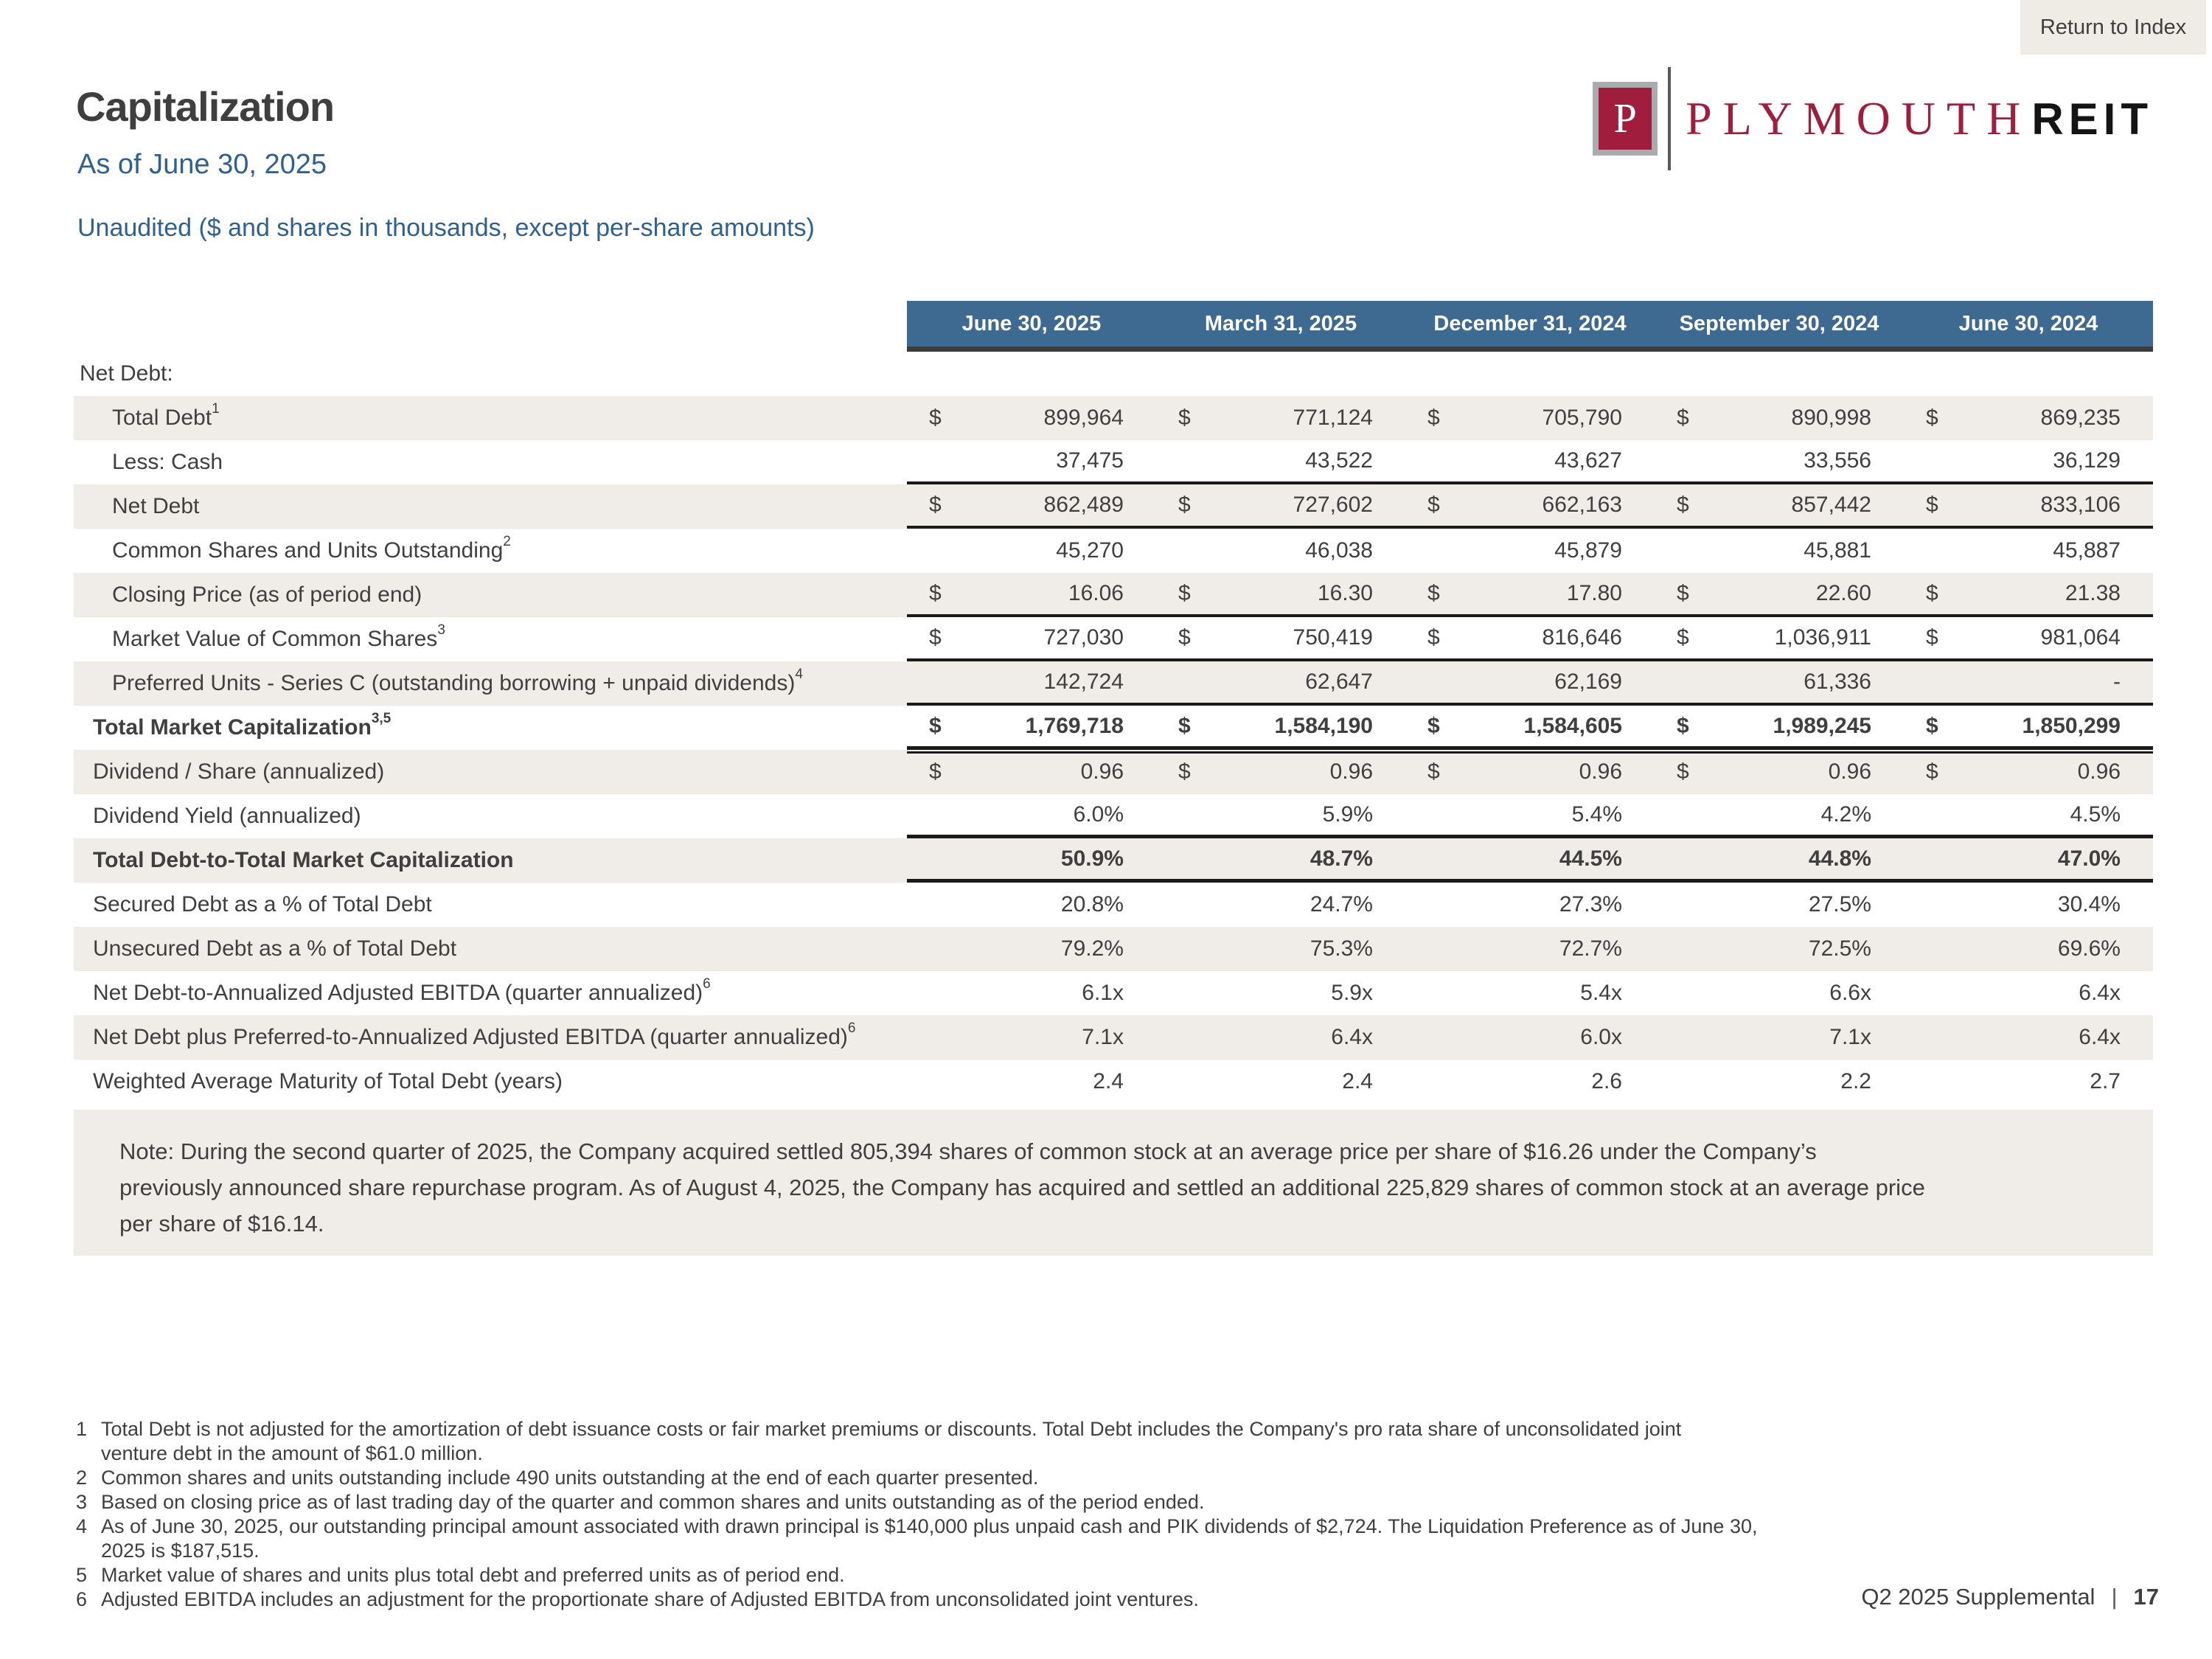  I want to click on row-label: Closing Price (as of period end), so click(267, 594).